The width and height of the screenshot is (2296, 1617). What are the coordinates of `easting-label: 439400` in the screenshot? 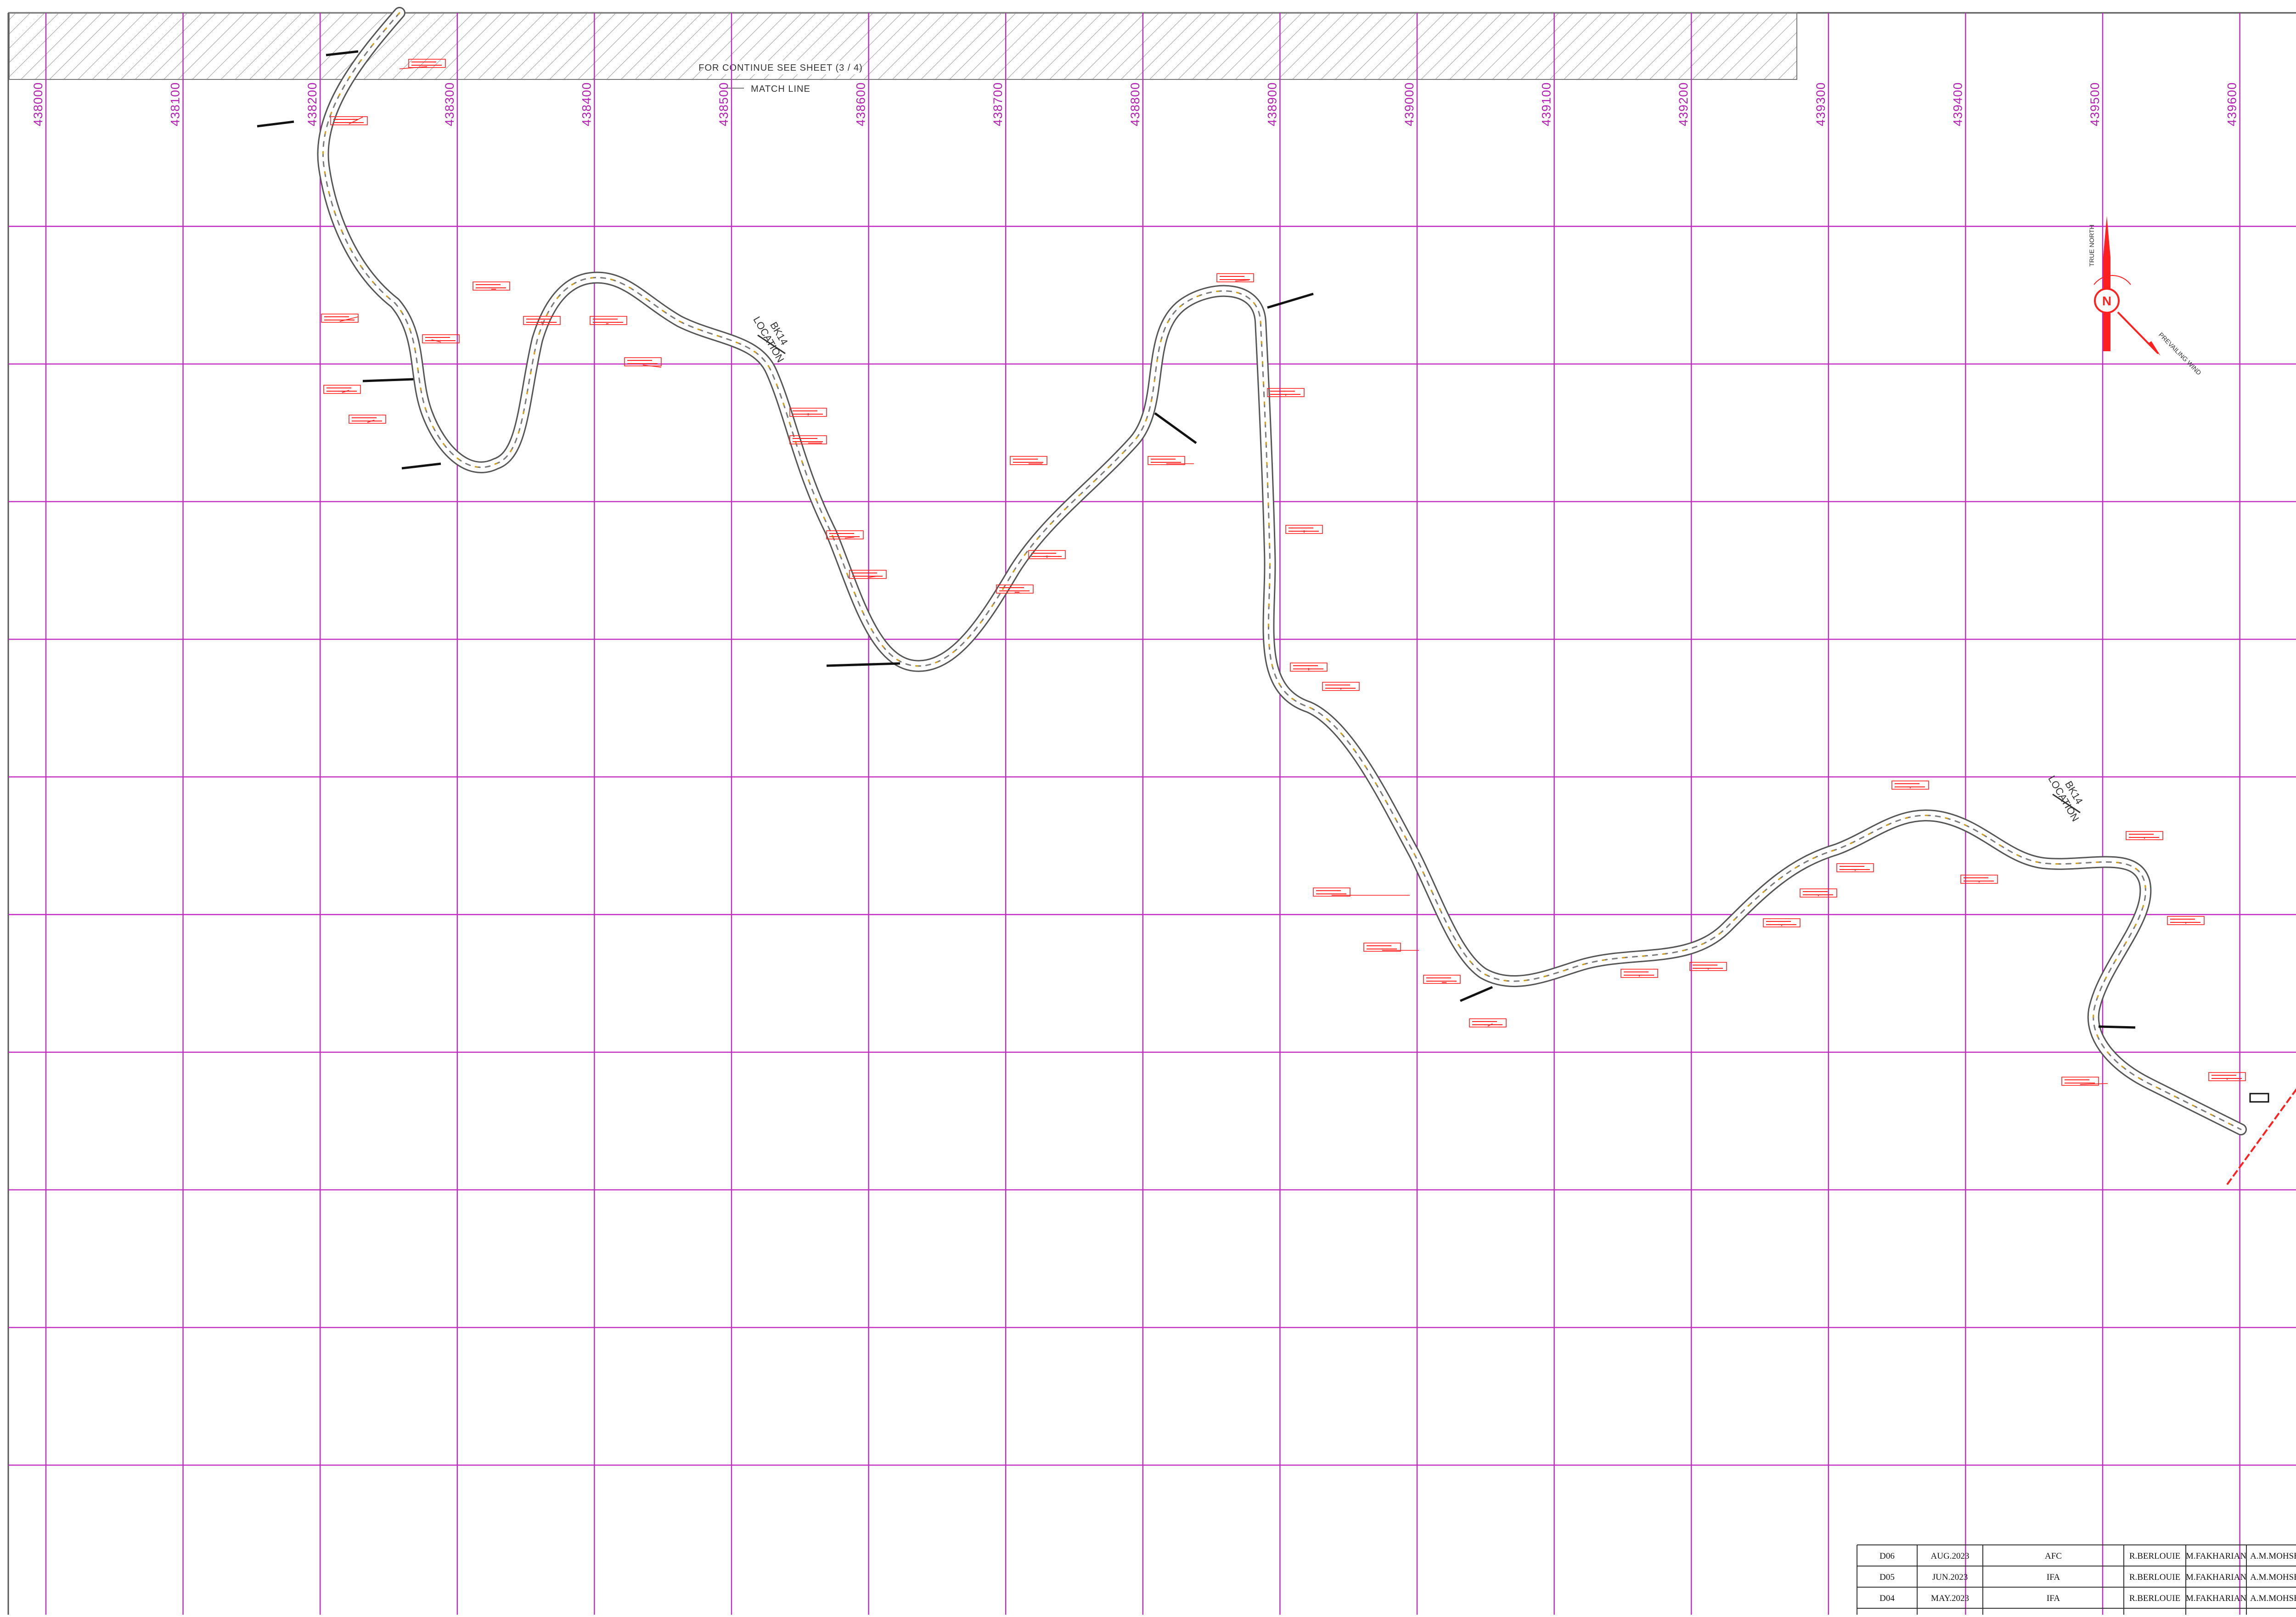 It's located at (1957, 104).